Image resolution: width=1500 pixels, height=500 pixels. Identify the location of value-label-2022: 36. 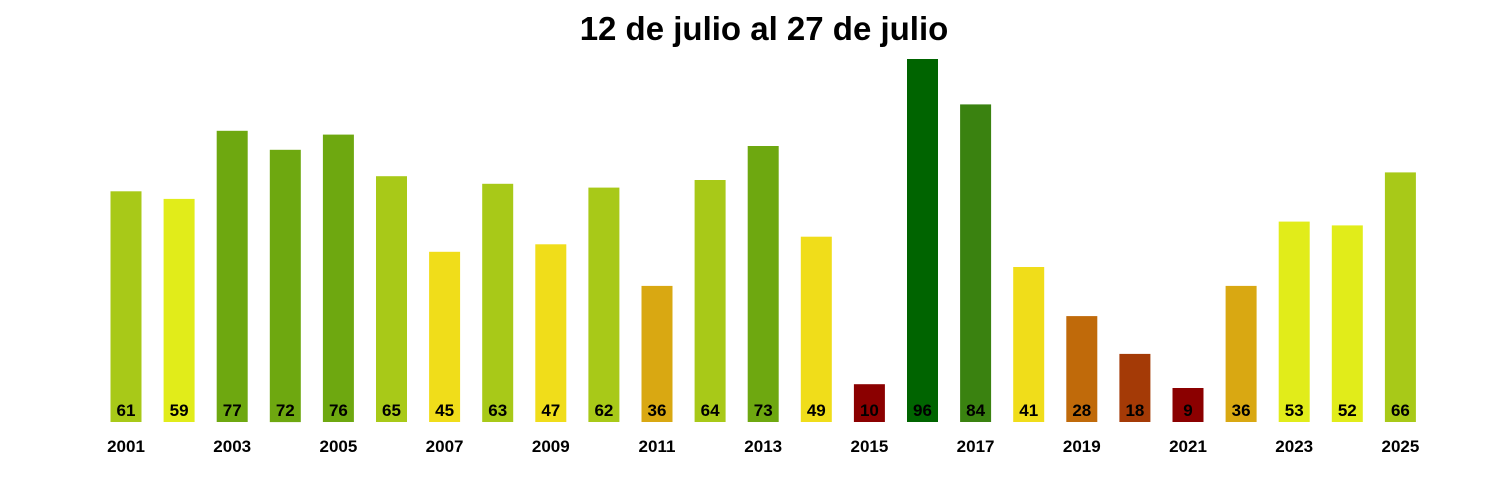
(1241, 410).